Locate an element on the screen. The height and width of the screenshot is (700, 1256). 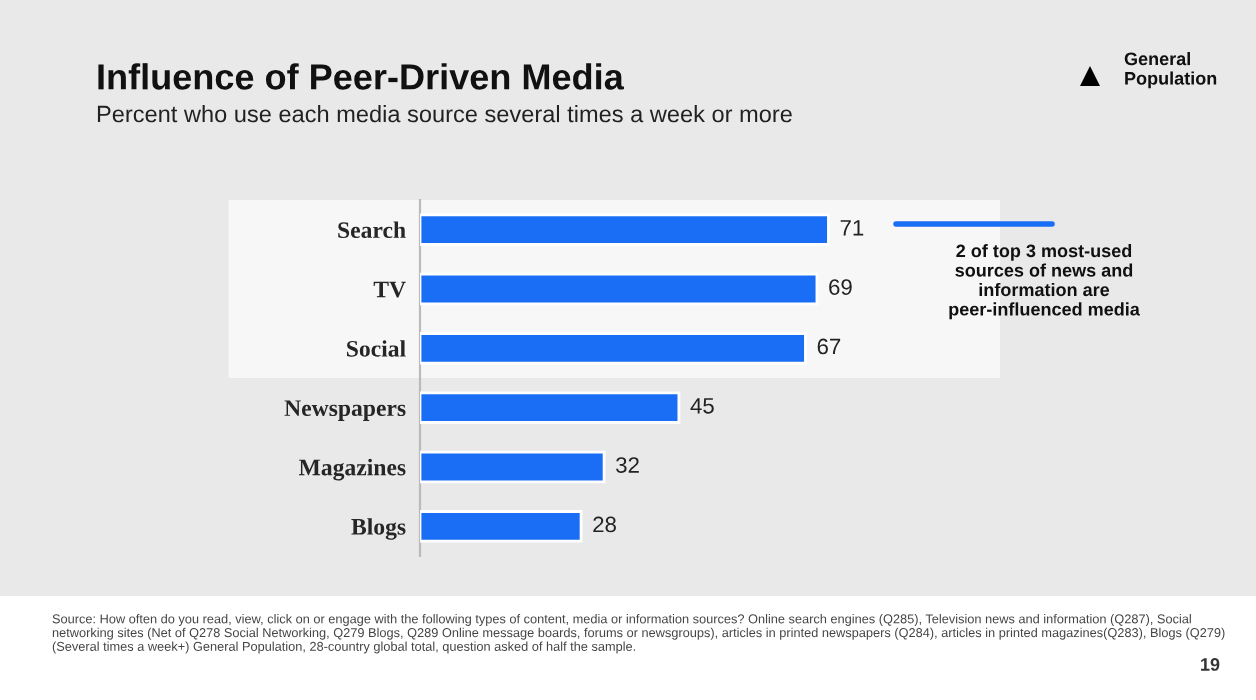
data-label: 67 is located at coordinates (829, 346).